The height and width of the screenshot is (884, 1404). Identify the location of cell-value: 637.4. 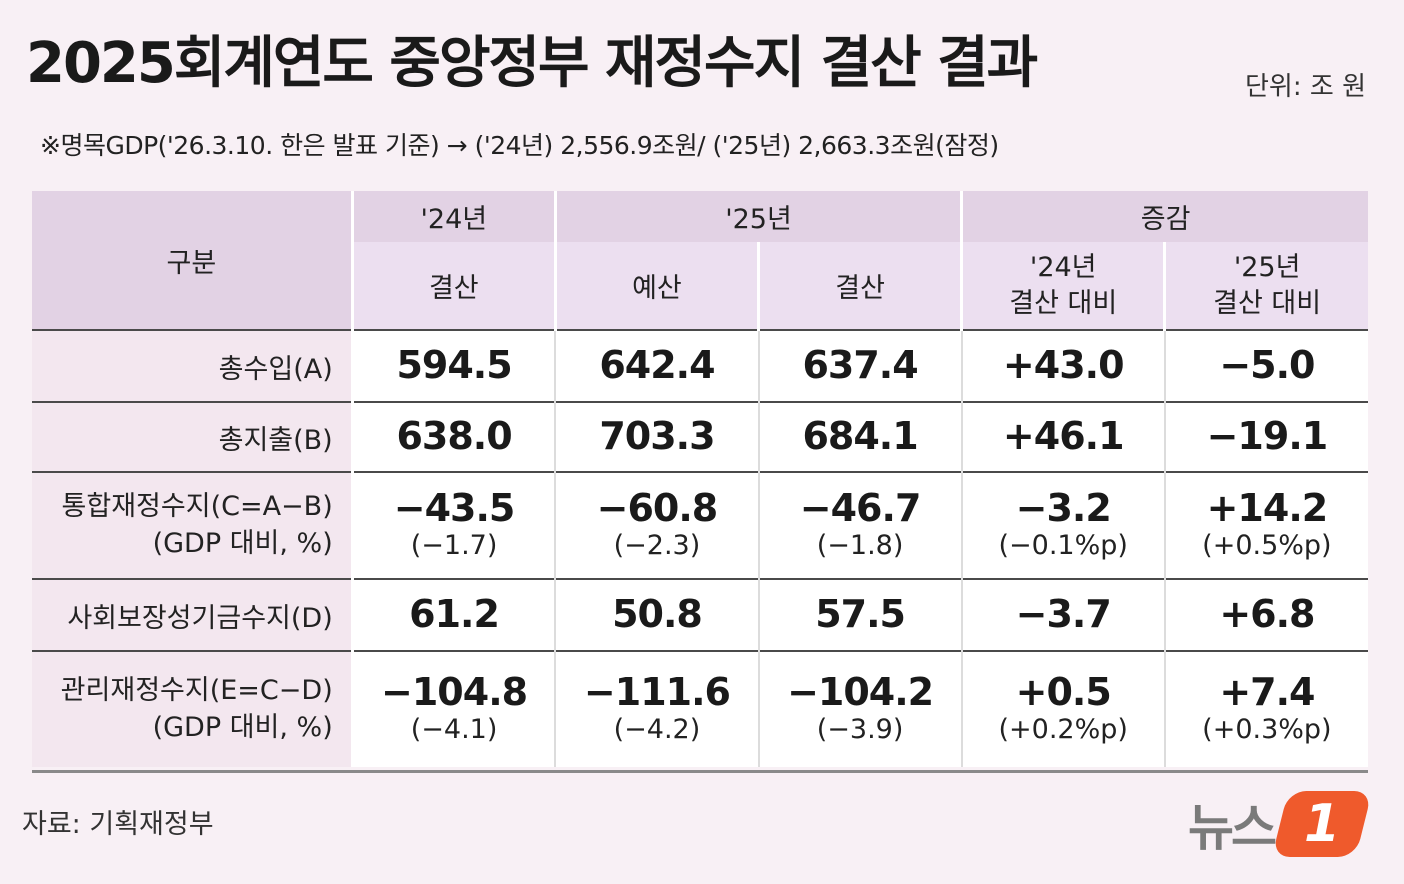
(860, 365).